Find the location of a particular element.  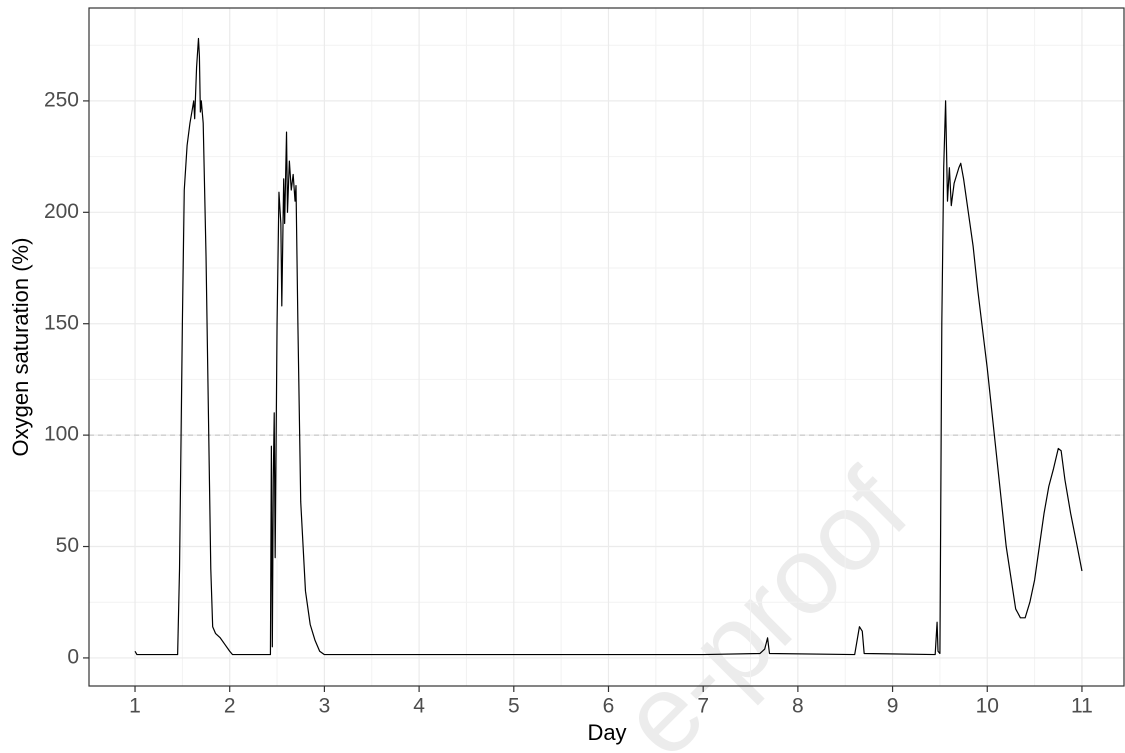

x-tick-label: 6 is located at coordinates (609, 706).